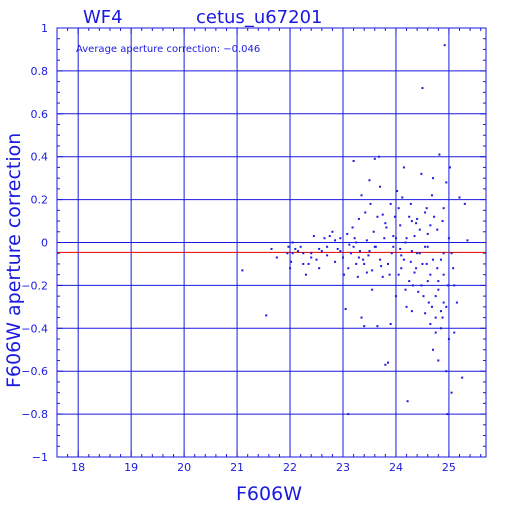 This screenshot has height=512, width=512. Describe the element at coordinates (269, 494) in the screenshot. I see `x-axis-label: F606W` at that location.